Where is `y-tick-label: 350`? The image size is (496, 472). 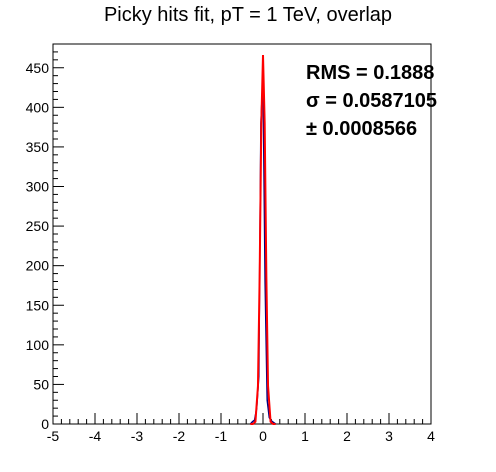 y-tick-label: 350 is located at coordinates (38, 147).